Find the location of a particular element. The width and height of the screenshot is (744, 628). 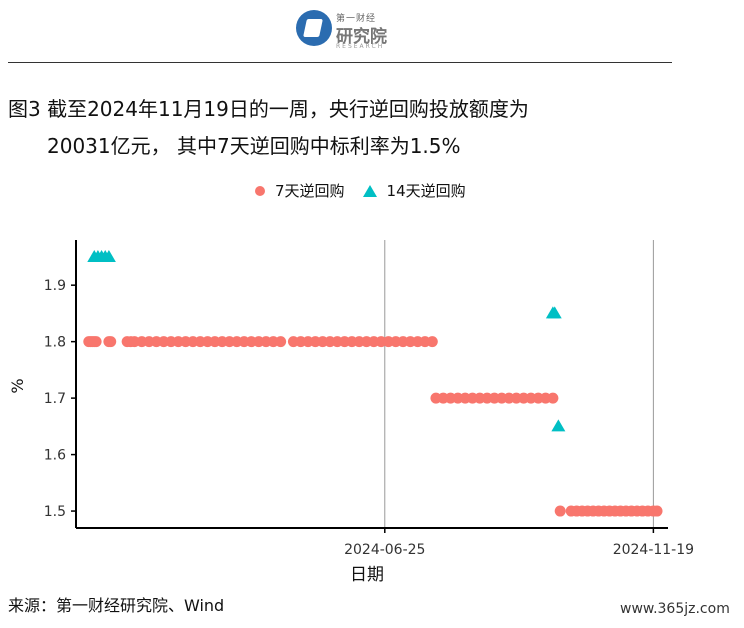

logo: 第一财经 研究院 RESEARCH is located at coordinates (346, 30).